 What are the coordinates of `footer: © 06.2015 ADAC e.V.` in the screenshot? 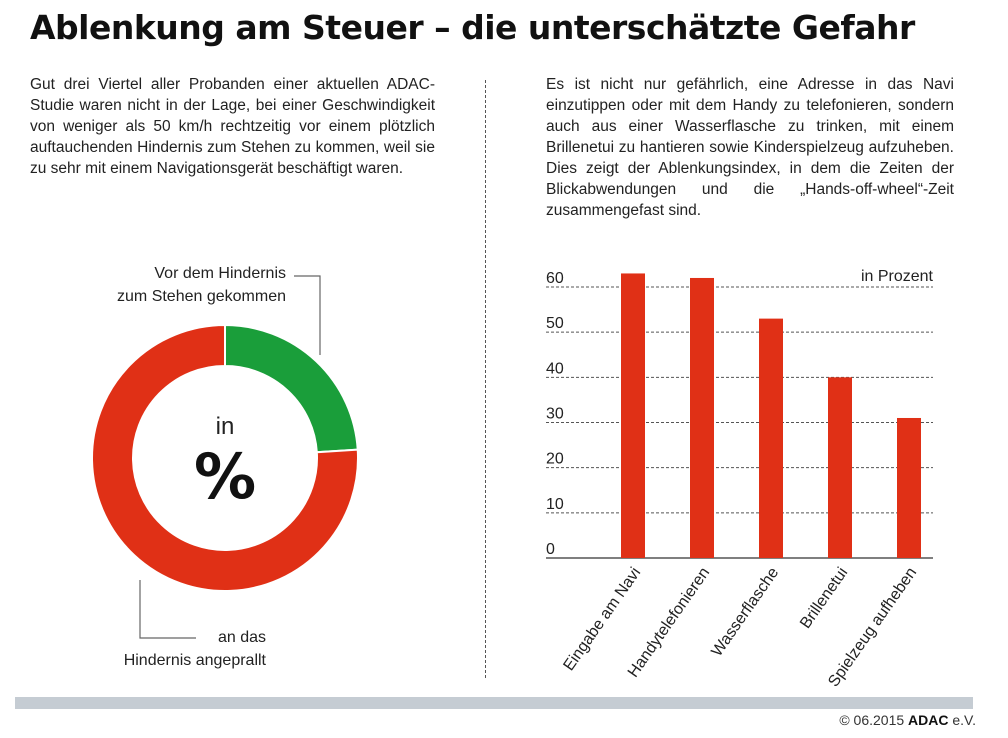 It's located at (907, 720).